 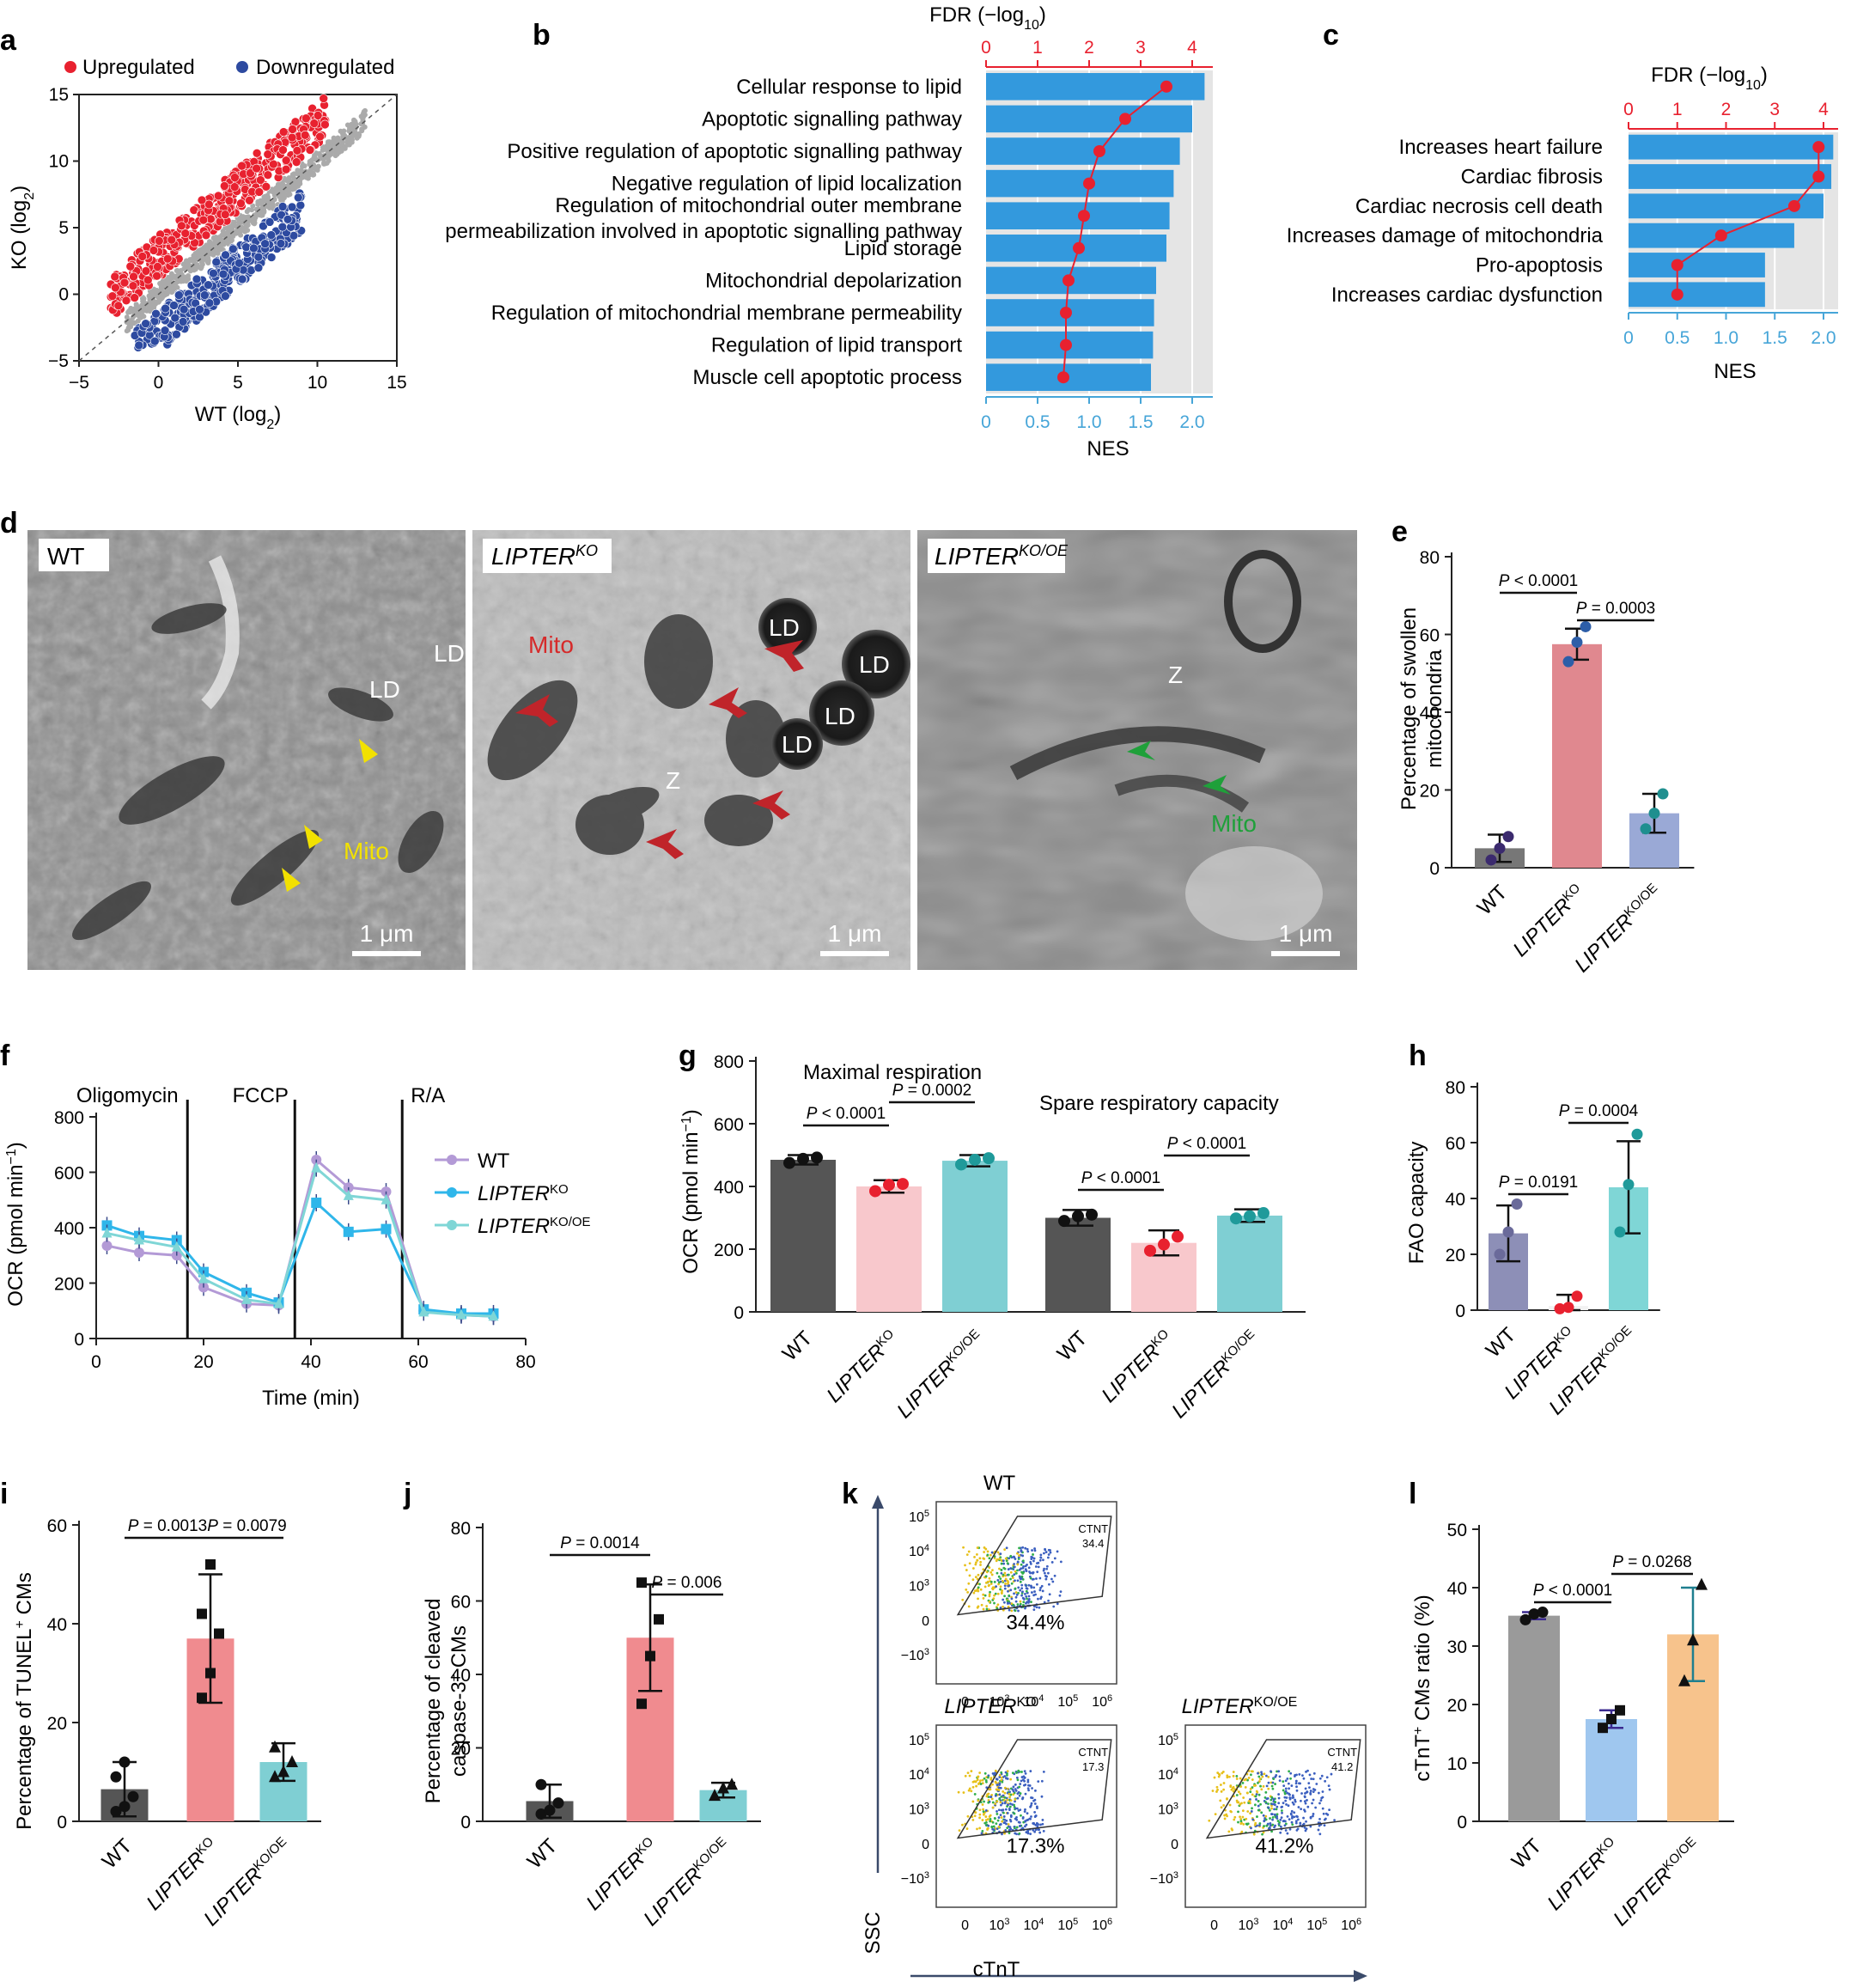 What do you see at coordinates (543, 1854) in the screenshot?
I see `group-label-0: WT` at bounding box center [543, 1854].